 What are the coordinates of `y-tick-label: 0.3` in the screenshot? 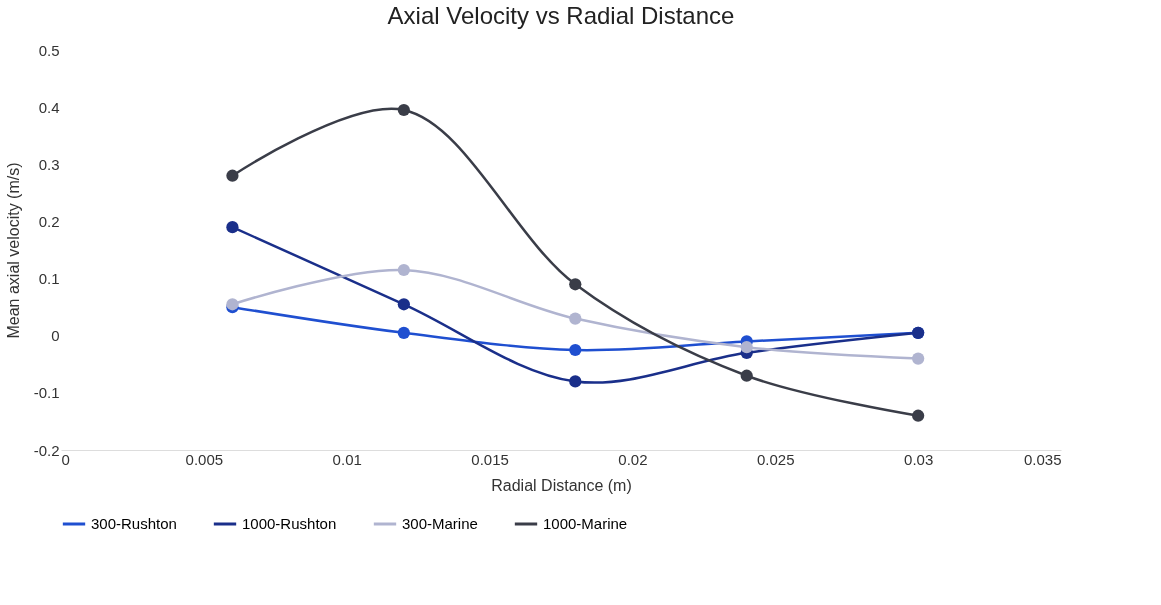 It's located at (49, 164).